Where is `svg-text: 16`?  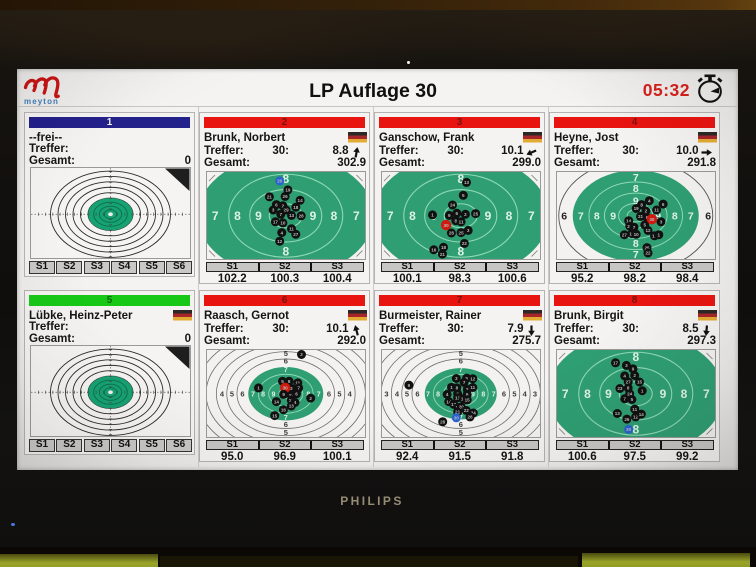 svg-text: 16 is located at coordinates (284, 409).